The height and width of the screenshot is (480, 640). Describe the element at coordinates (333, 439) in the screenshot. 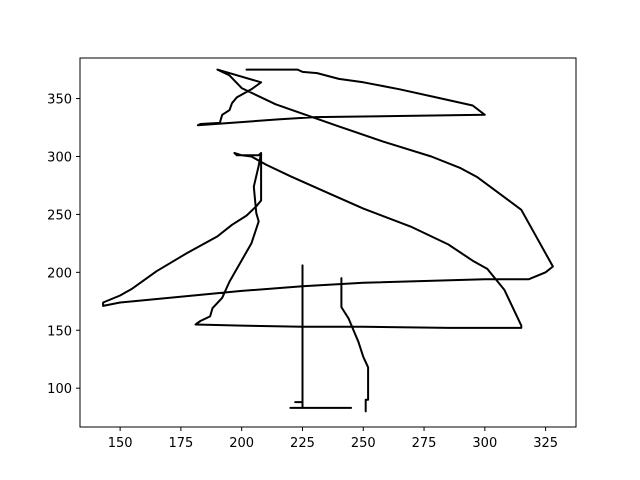

I see `x-axis: 150 175 200 225 250 275 300 325` at that location.